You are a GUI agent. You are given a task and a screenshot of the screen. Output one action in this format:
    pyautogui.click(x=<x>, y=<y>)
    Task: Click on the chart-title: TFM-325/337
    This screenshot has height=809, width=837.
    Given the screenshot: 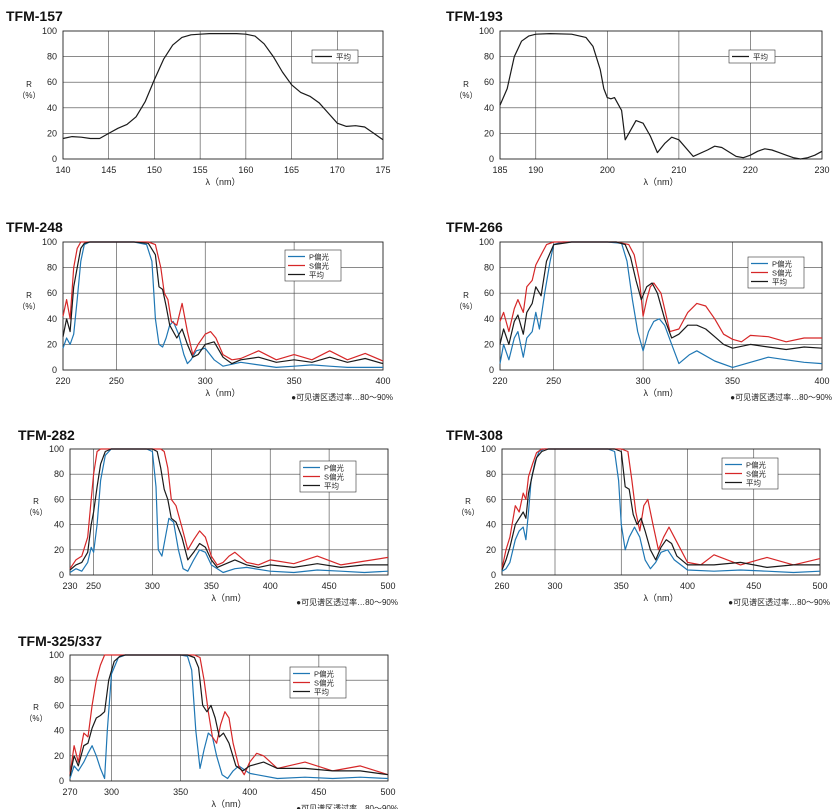 What is the action you would take?
    pyautogui.click(x=60, y=641)
    